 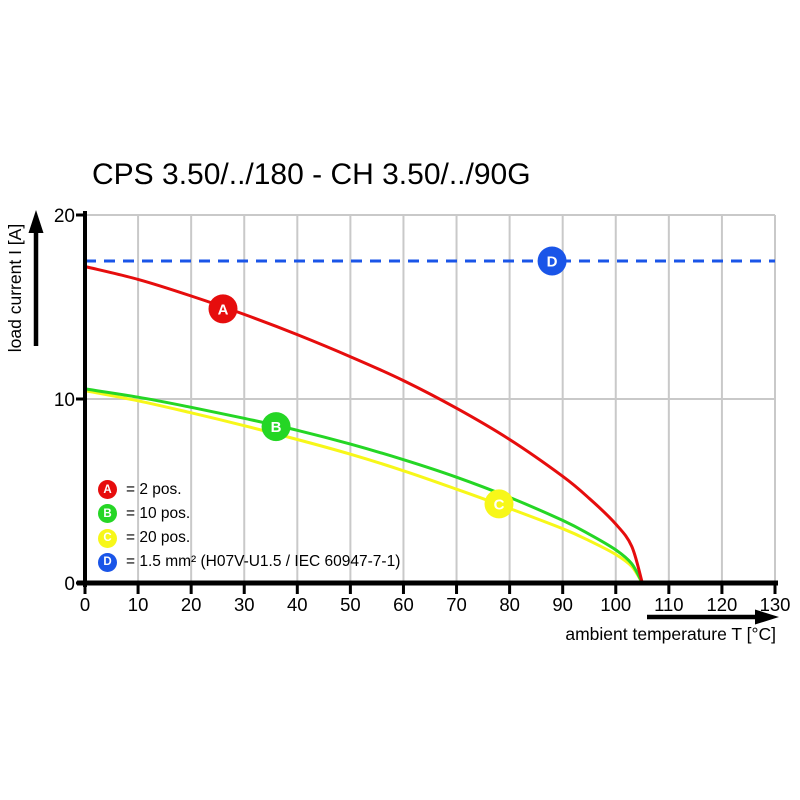 What do you see at coordinates (85, 604) in the screenshot?
I see `x-tick-label: 0` at bounding box center [85, 604].